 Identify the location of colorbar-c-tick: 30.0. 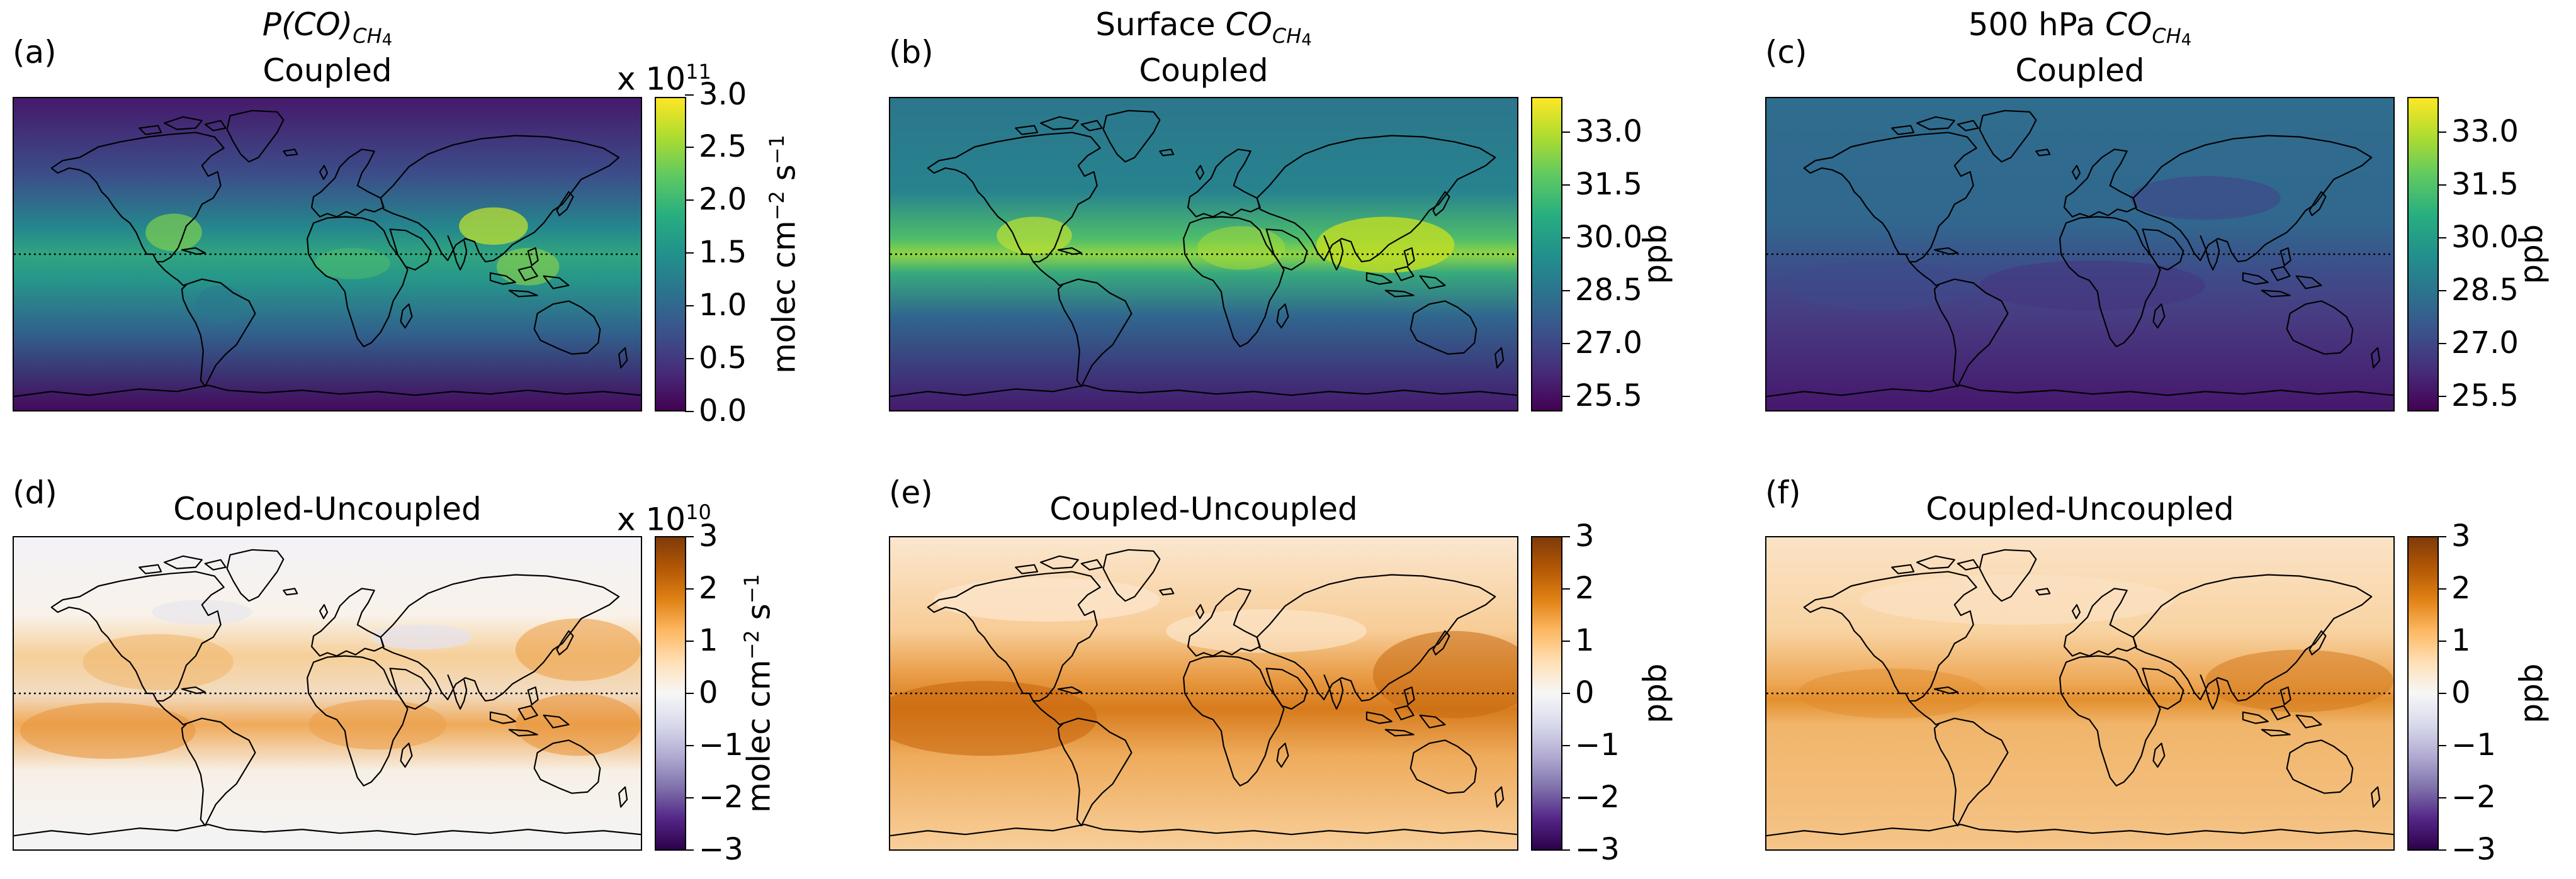
(2485, 237).